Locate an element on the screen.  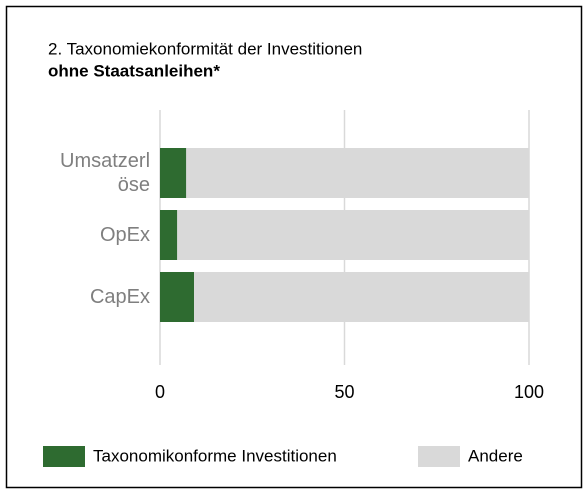
y-tick-label: CapEx is located at coordinates (119, 297).